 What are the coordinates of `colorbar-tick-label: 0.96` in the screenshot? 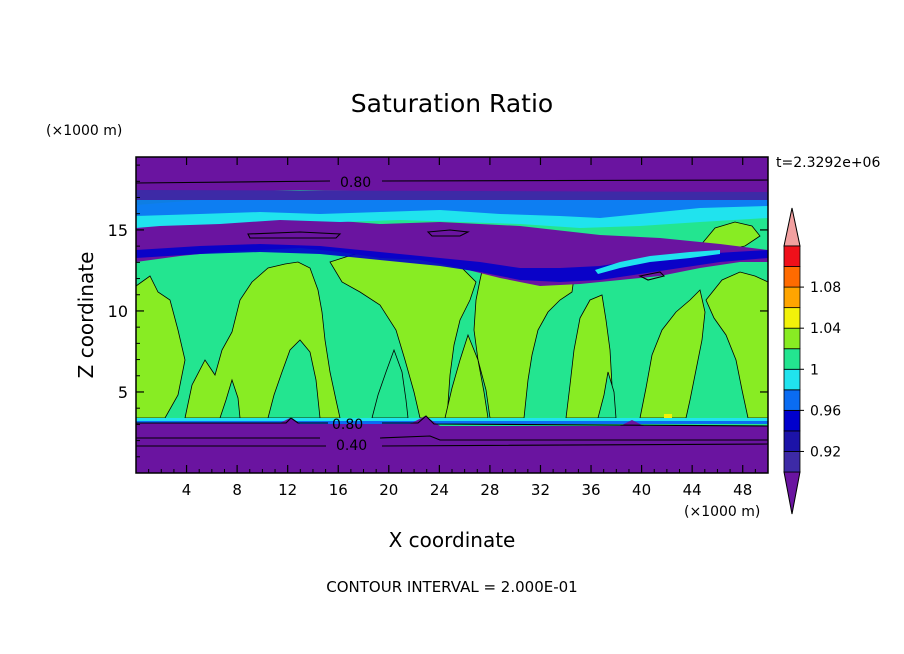 It's located at (825, 411).